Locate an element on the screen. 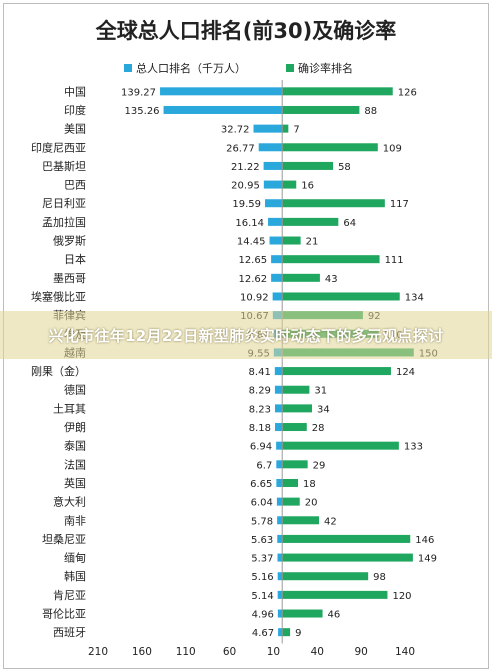  data-label-population: 5.63 is located at coordinates (262, 540).